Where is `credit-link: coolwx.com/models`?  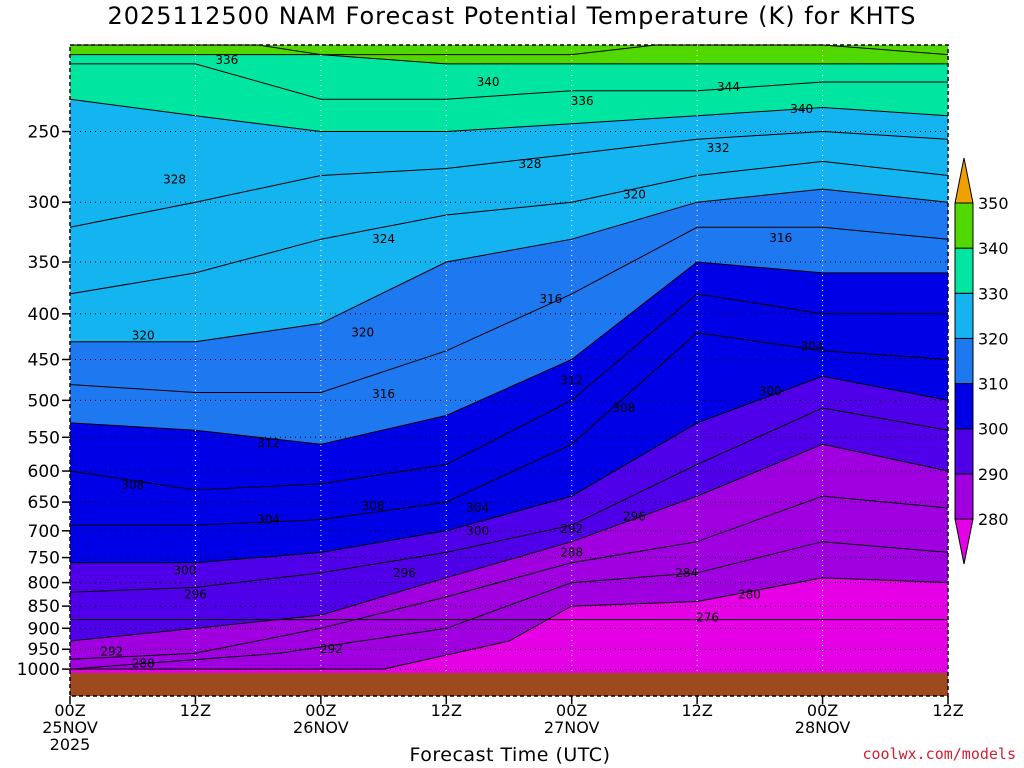 credit-link: coolwx.com/models is located at coordinates (939, 754).